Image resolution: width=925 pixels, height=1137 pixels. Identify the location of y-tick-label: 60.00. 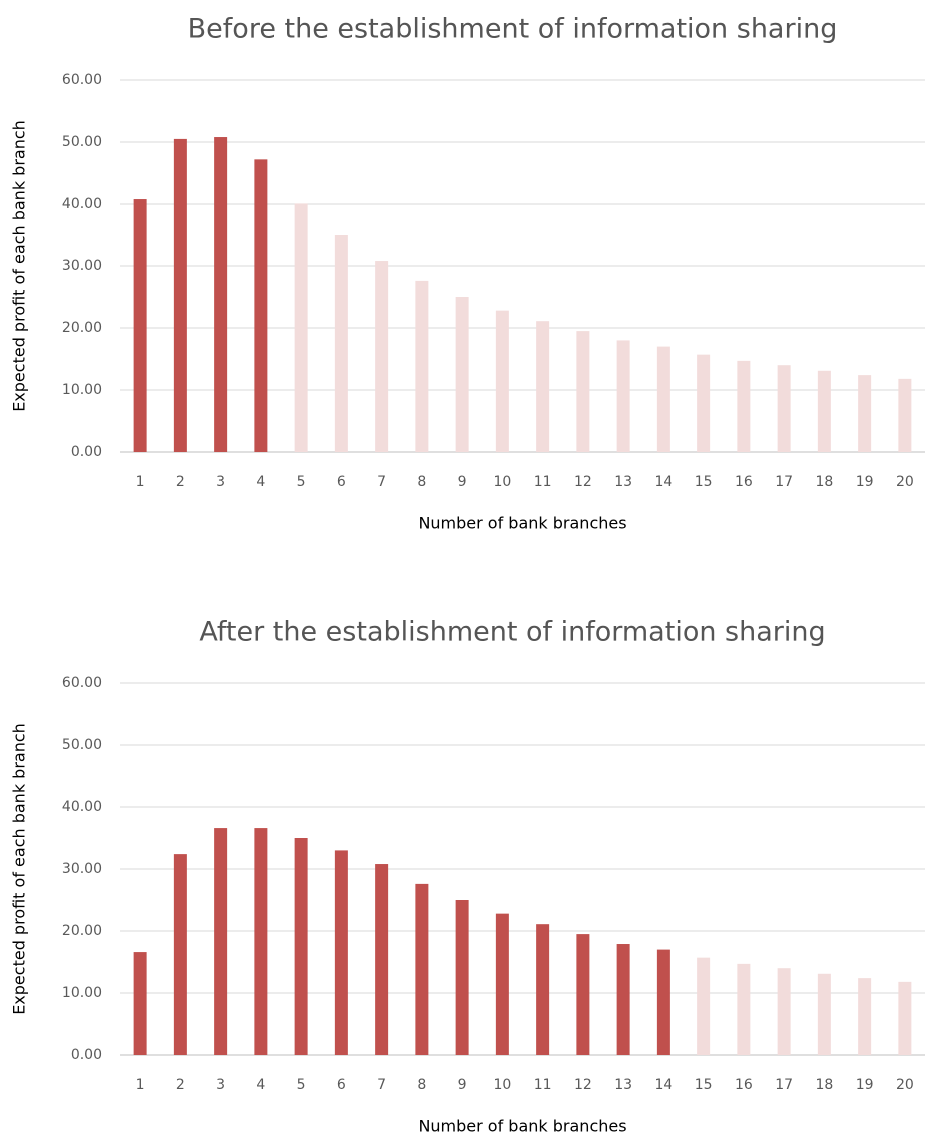
(82, 683).